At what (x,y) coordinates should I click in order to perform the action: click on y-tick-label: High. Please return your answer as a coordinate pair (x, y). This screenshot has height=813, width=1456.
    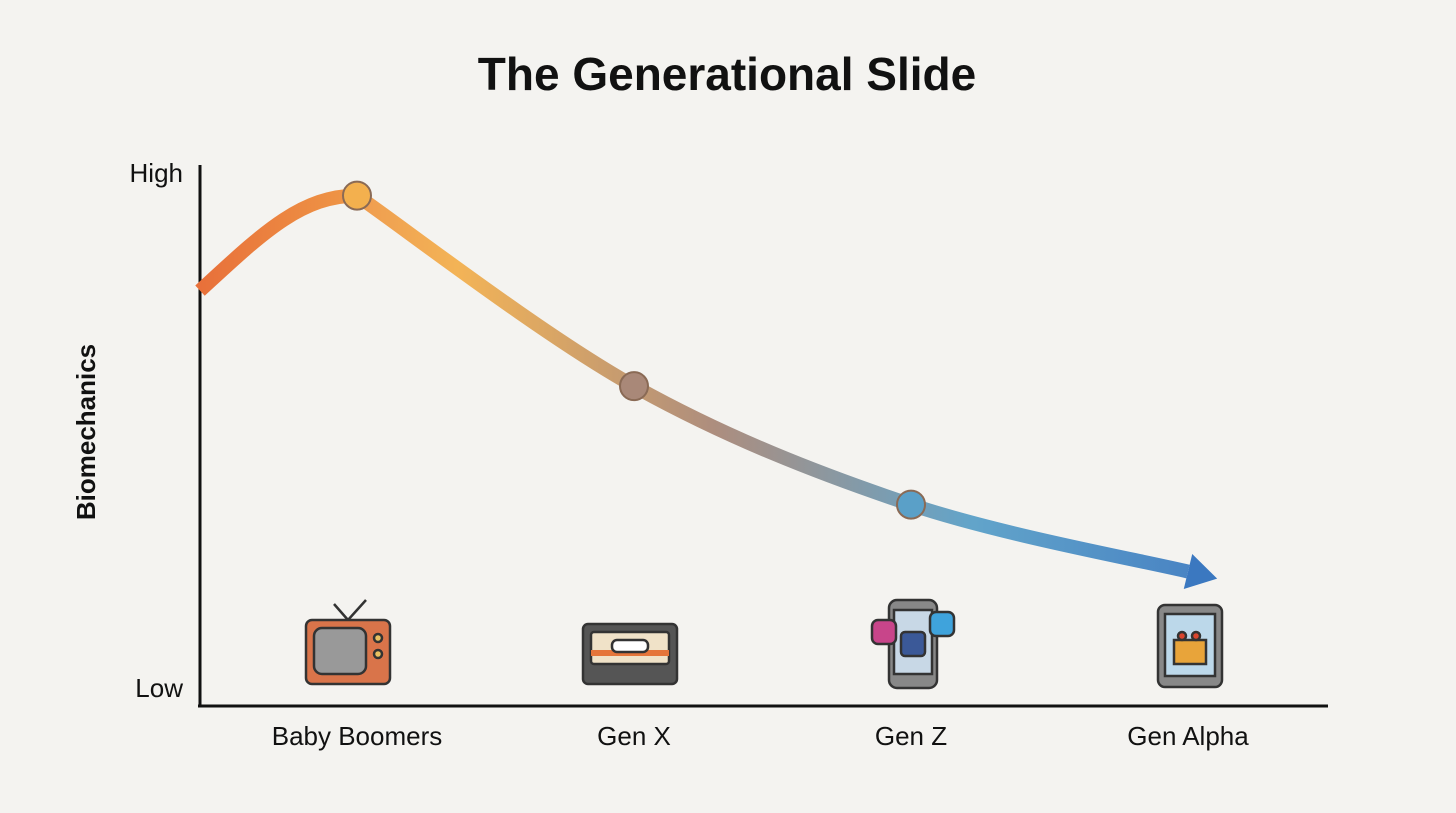
    Looking at the image, I should click on (156, 173).